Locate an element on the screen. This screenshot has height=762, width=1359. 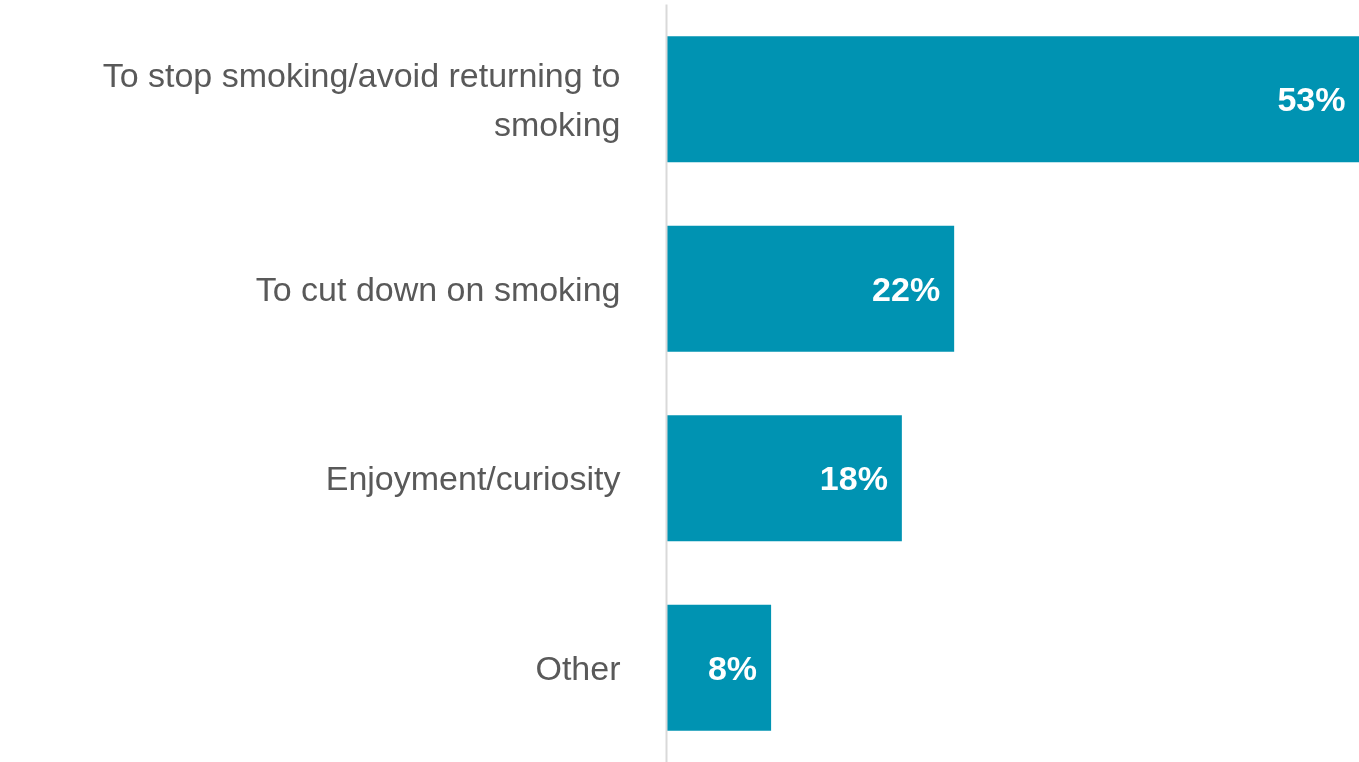
y-tick-label: To cut down on smoking is located at coordinates (438, 288).